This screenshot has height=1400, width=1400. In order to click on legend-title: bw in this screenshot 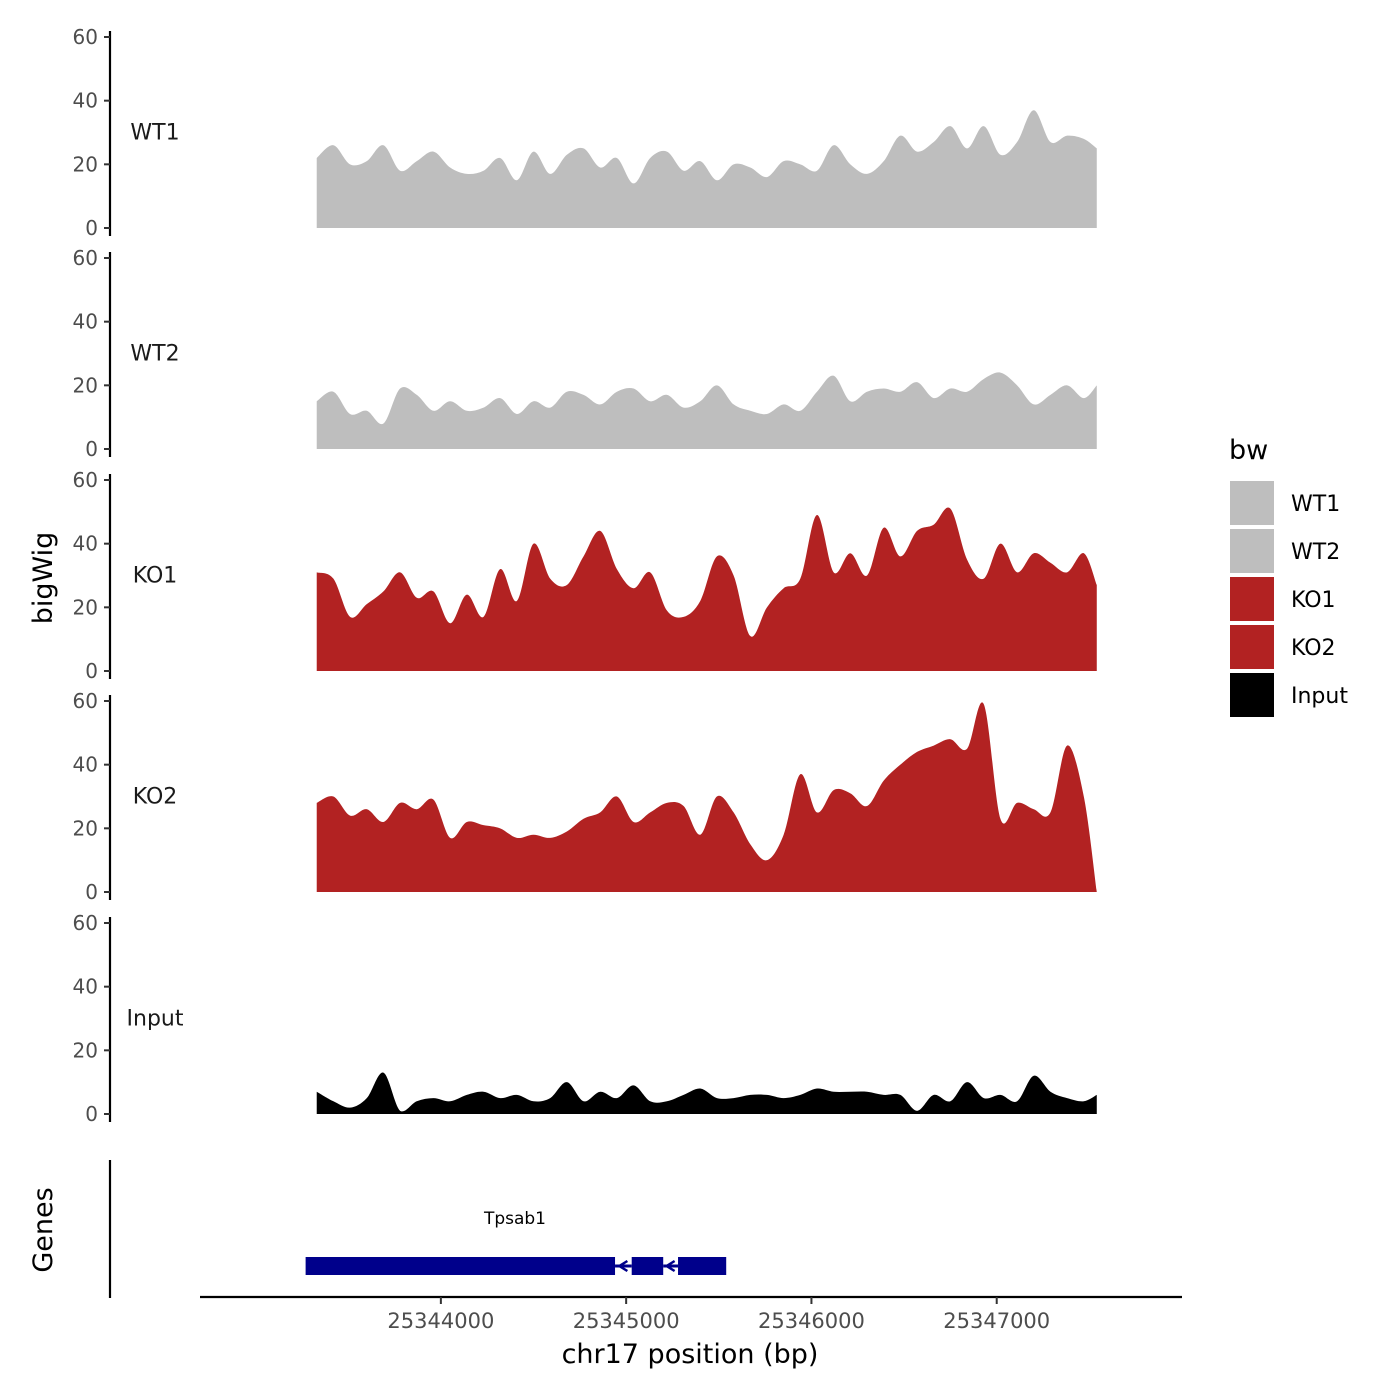, I will do `click(1248, 450)`.